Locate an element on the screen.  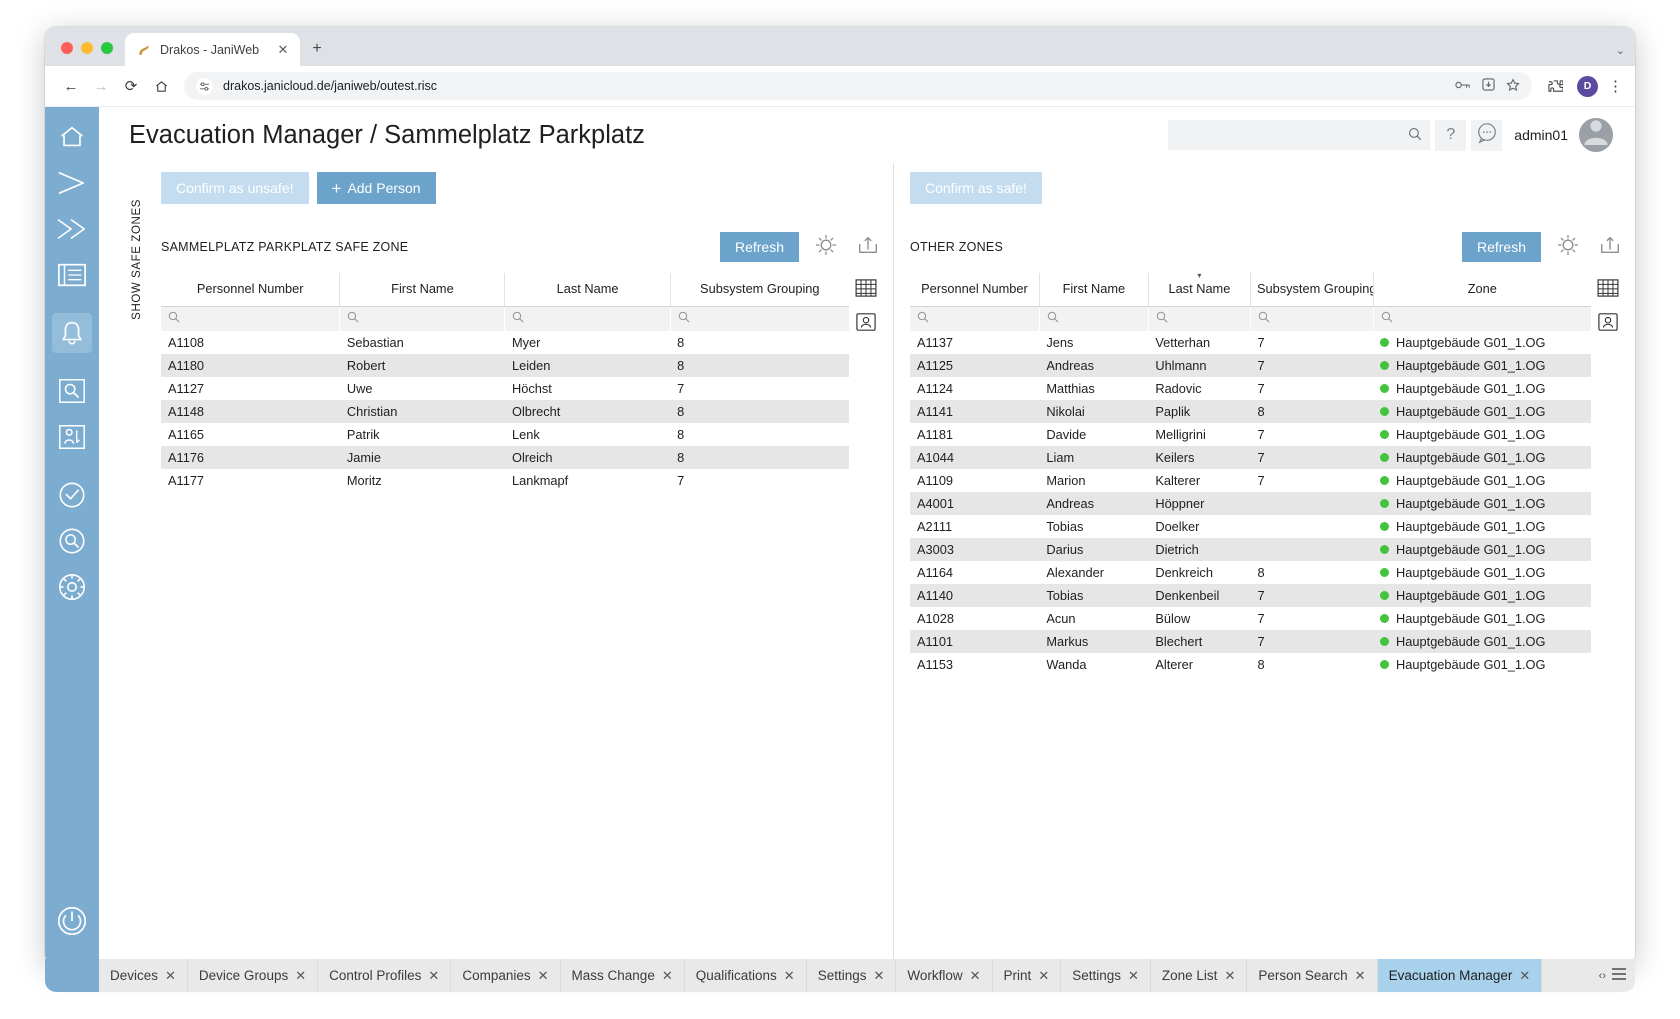
sidebar-item-home is located at coordinates (72, 137).